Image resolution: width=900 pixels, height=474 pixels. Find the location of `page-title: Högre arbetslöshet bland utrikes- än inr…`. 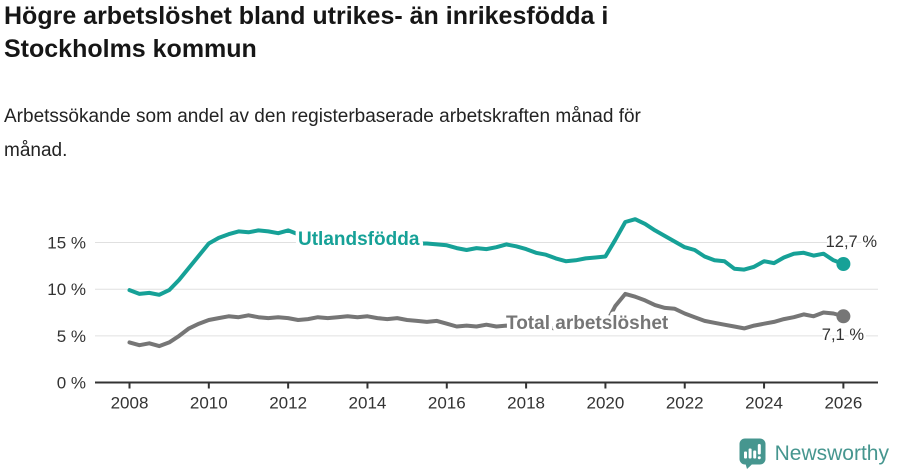

page-title: Högre arbetslöshet bland utrikes- än inr… is located at coordinates (384, 33).